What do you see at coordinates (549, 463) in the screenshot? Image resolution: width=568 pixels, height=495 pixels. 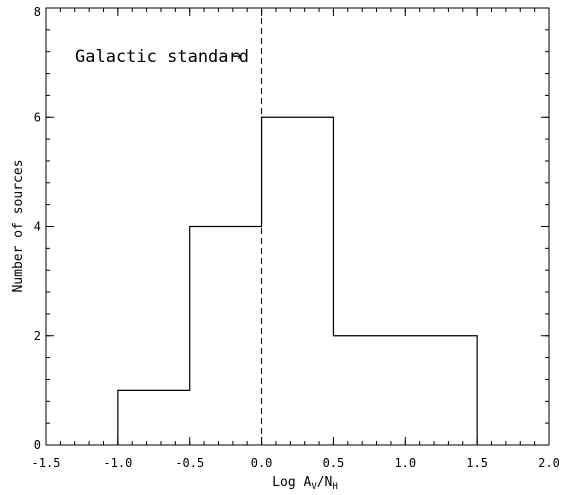 I see `x-tick-label: 2.0` at bounding box center [549, 463].